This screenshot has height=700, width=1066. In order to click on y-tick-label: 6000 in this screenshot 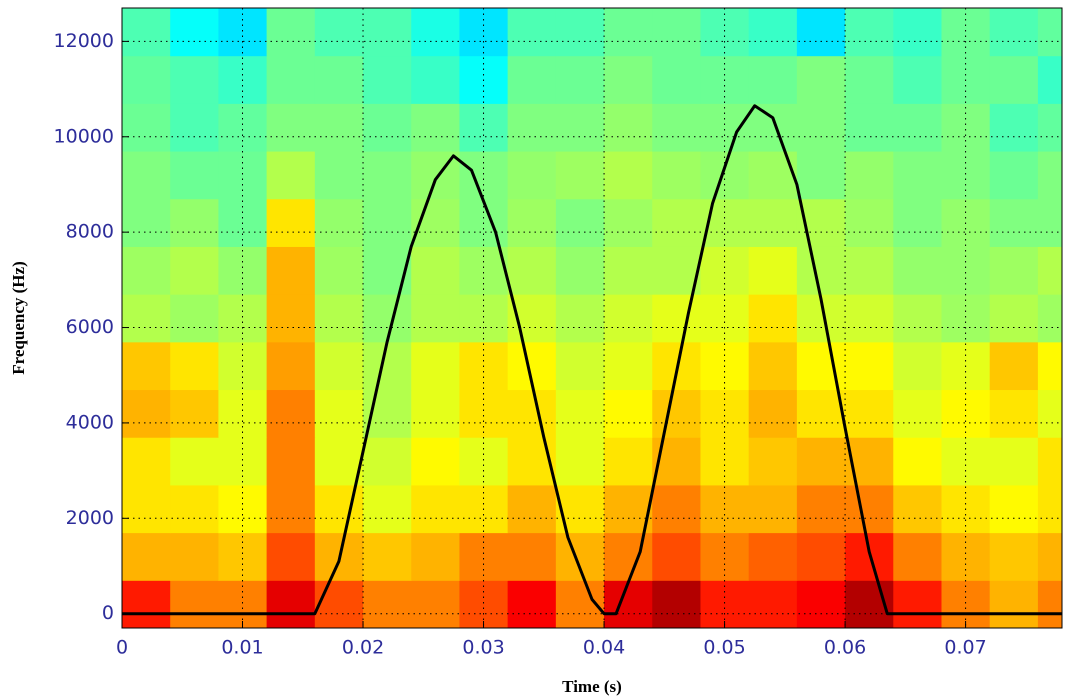, I will do `click(90, 327)`.